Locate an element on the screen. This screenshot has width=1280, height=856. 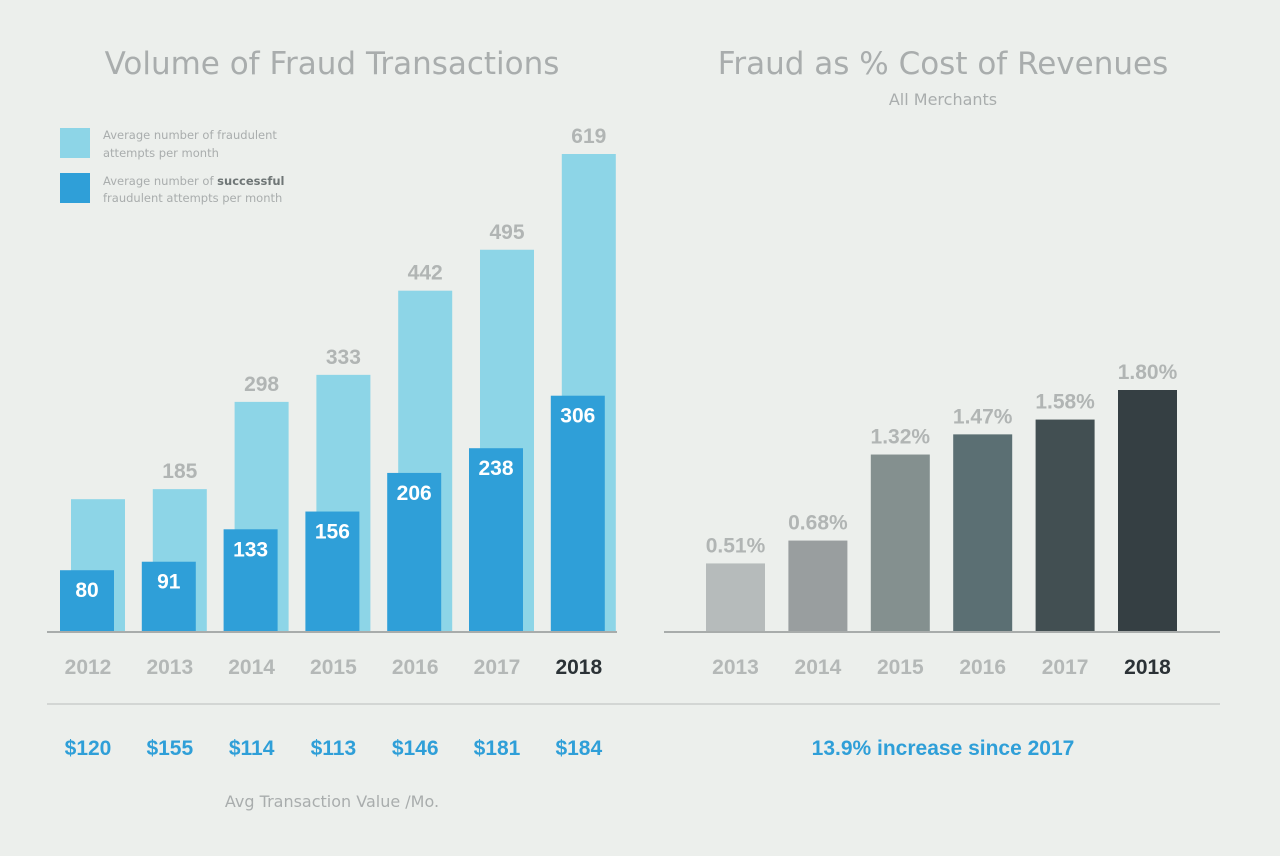
left-year-label-2013: 2013 is located at coordinates (169, 667).